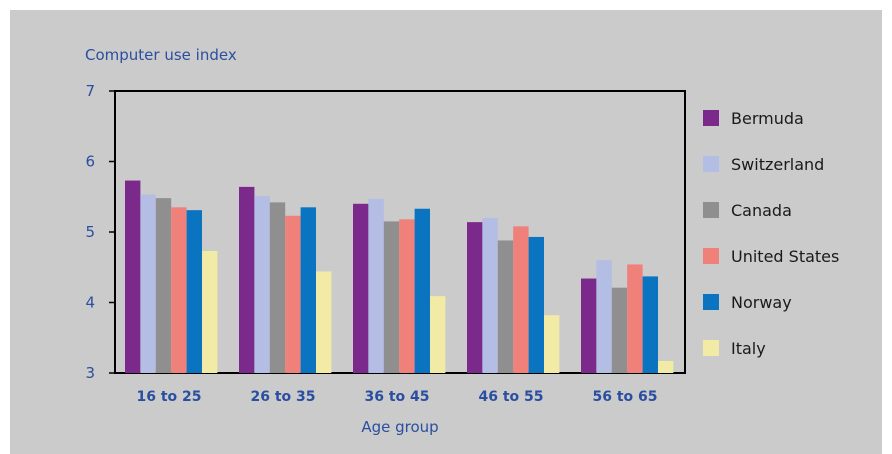  I want to click on legend-label: Norway, so click(761, 302).